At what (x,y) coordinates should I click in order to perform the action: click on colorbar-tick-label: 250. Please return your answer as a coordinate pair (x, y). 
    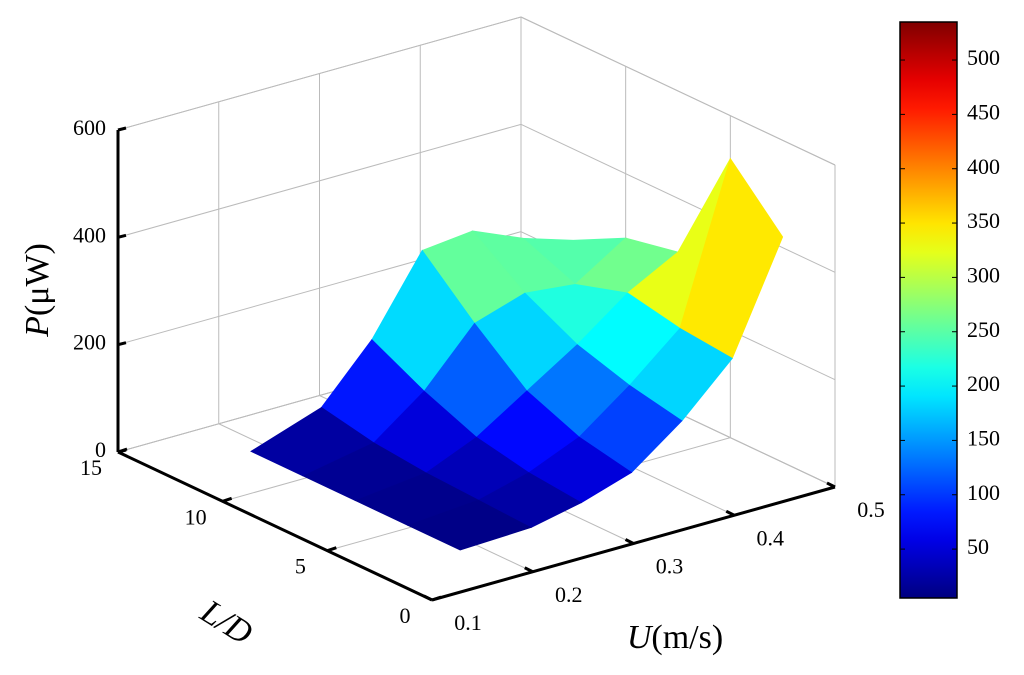
    Looking at the image, I should click on (983, 329).